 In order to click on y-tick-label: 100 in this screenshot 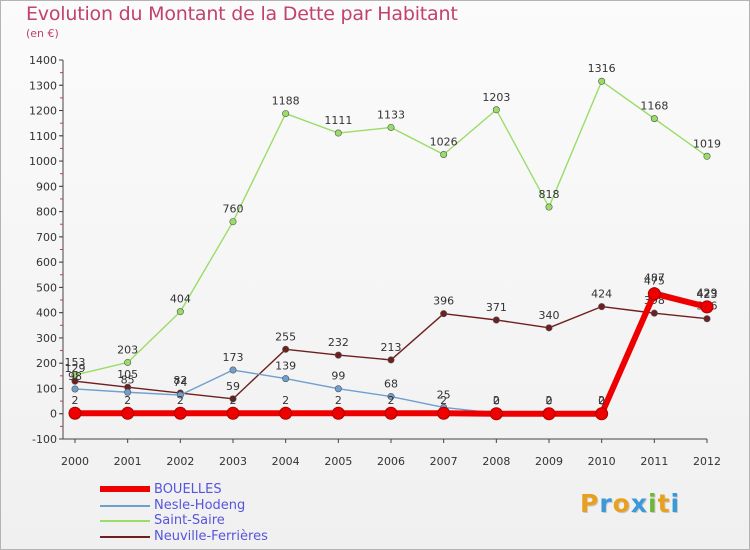, I will do `click(46, 388)`.